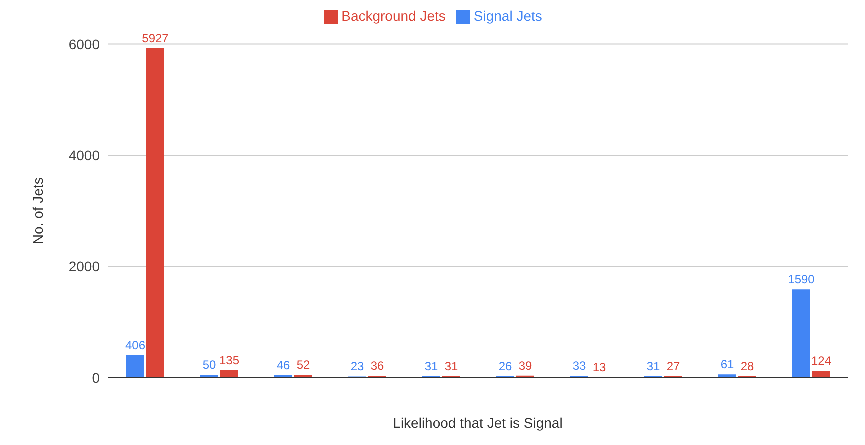 This screenshot has height=445, width=865. I want to click on data-label: 124, so click(821, 361).